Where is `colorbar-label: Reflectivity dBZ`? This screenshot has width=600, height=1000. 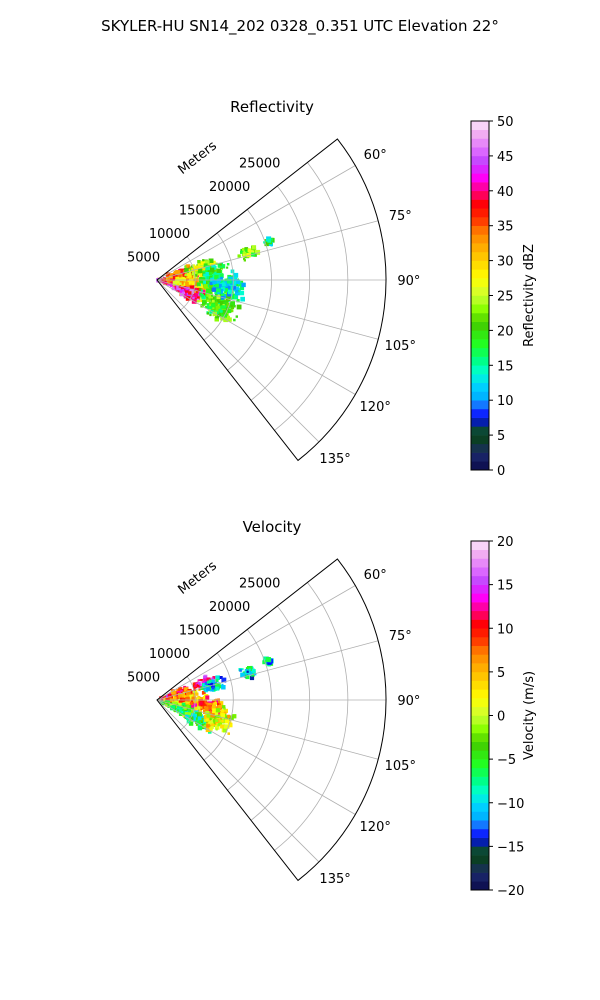
colorbar-label: Reflectivity dBZ is located at coordinates (529, 295).